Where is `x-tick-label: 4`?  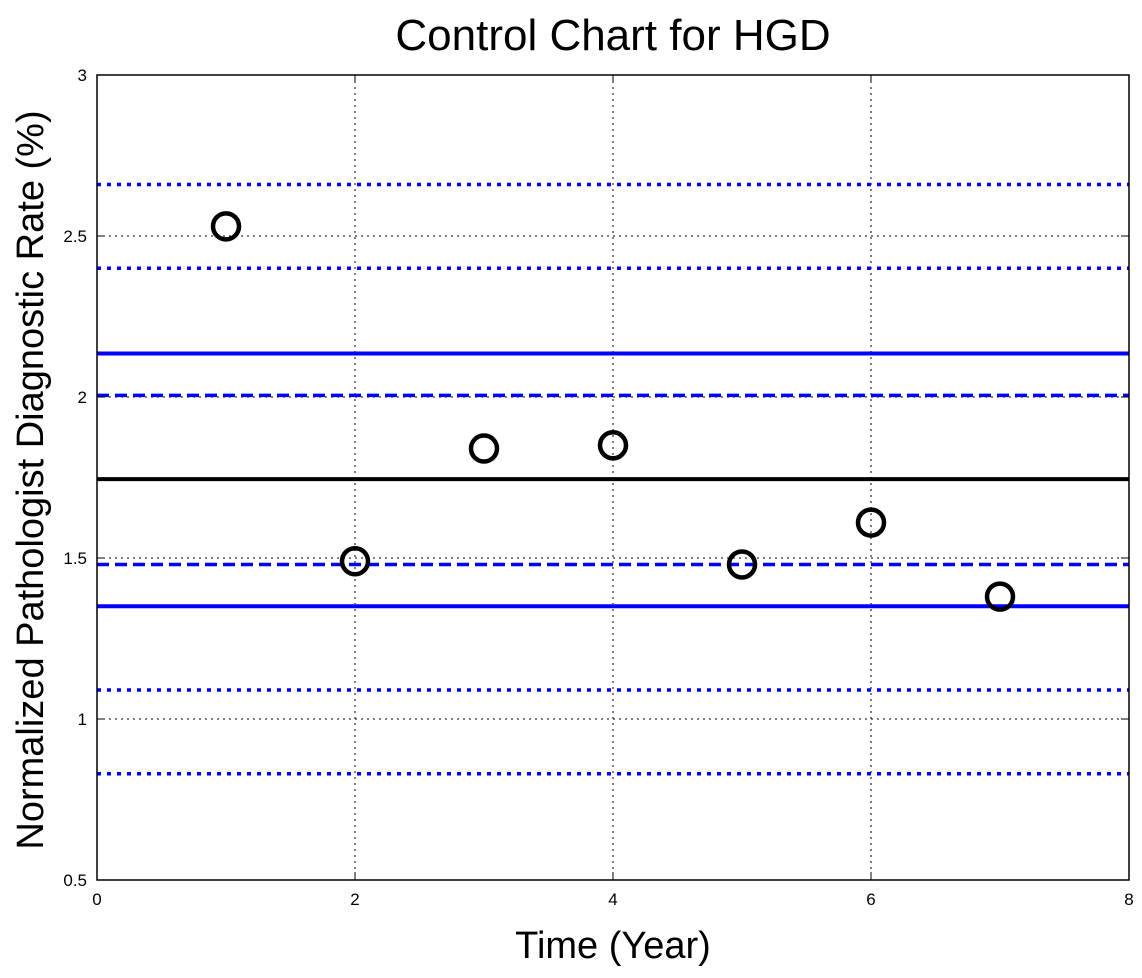 x-tick-label: 4 is located at coordinates (612, 899).